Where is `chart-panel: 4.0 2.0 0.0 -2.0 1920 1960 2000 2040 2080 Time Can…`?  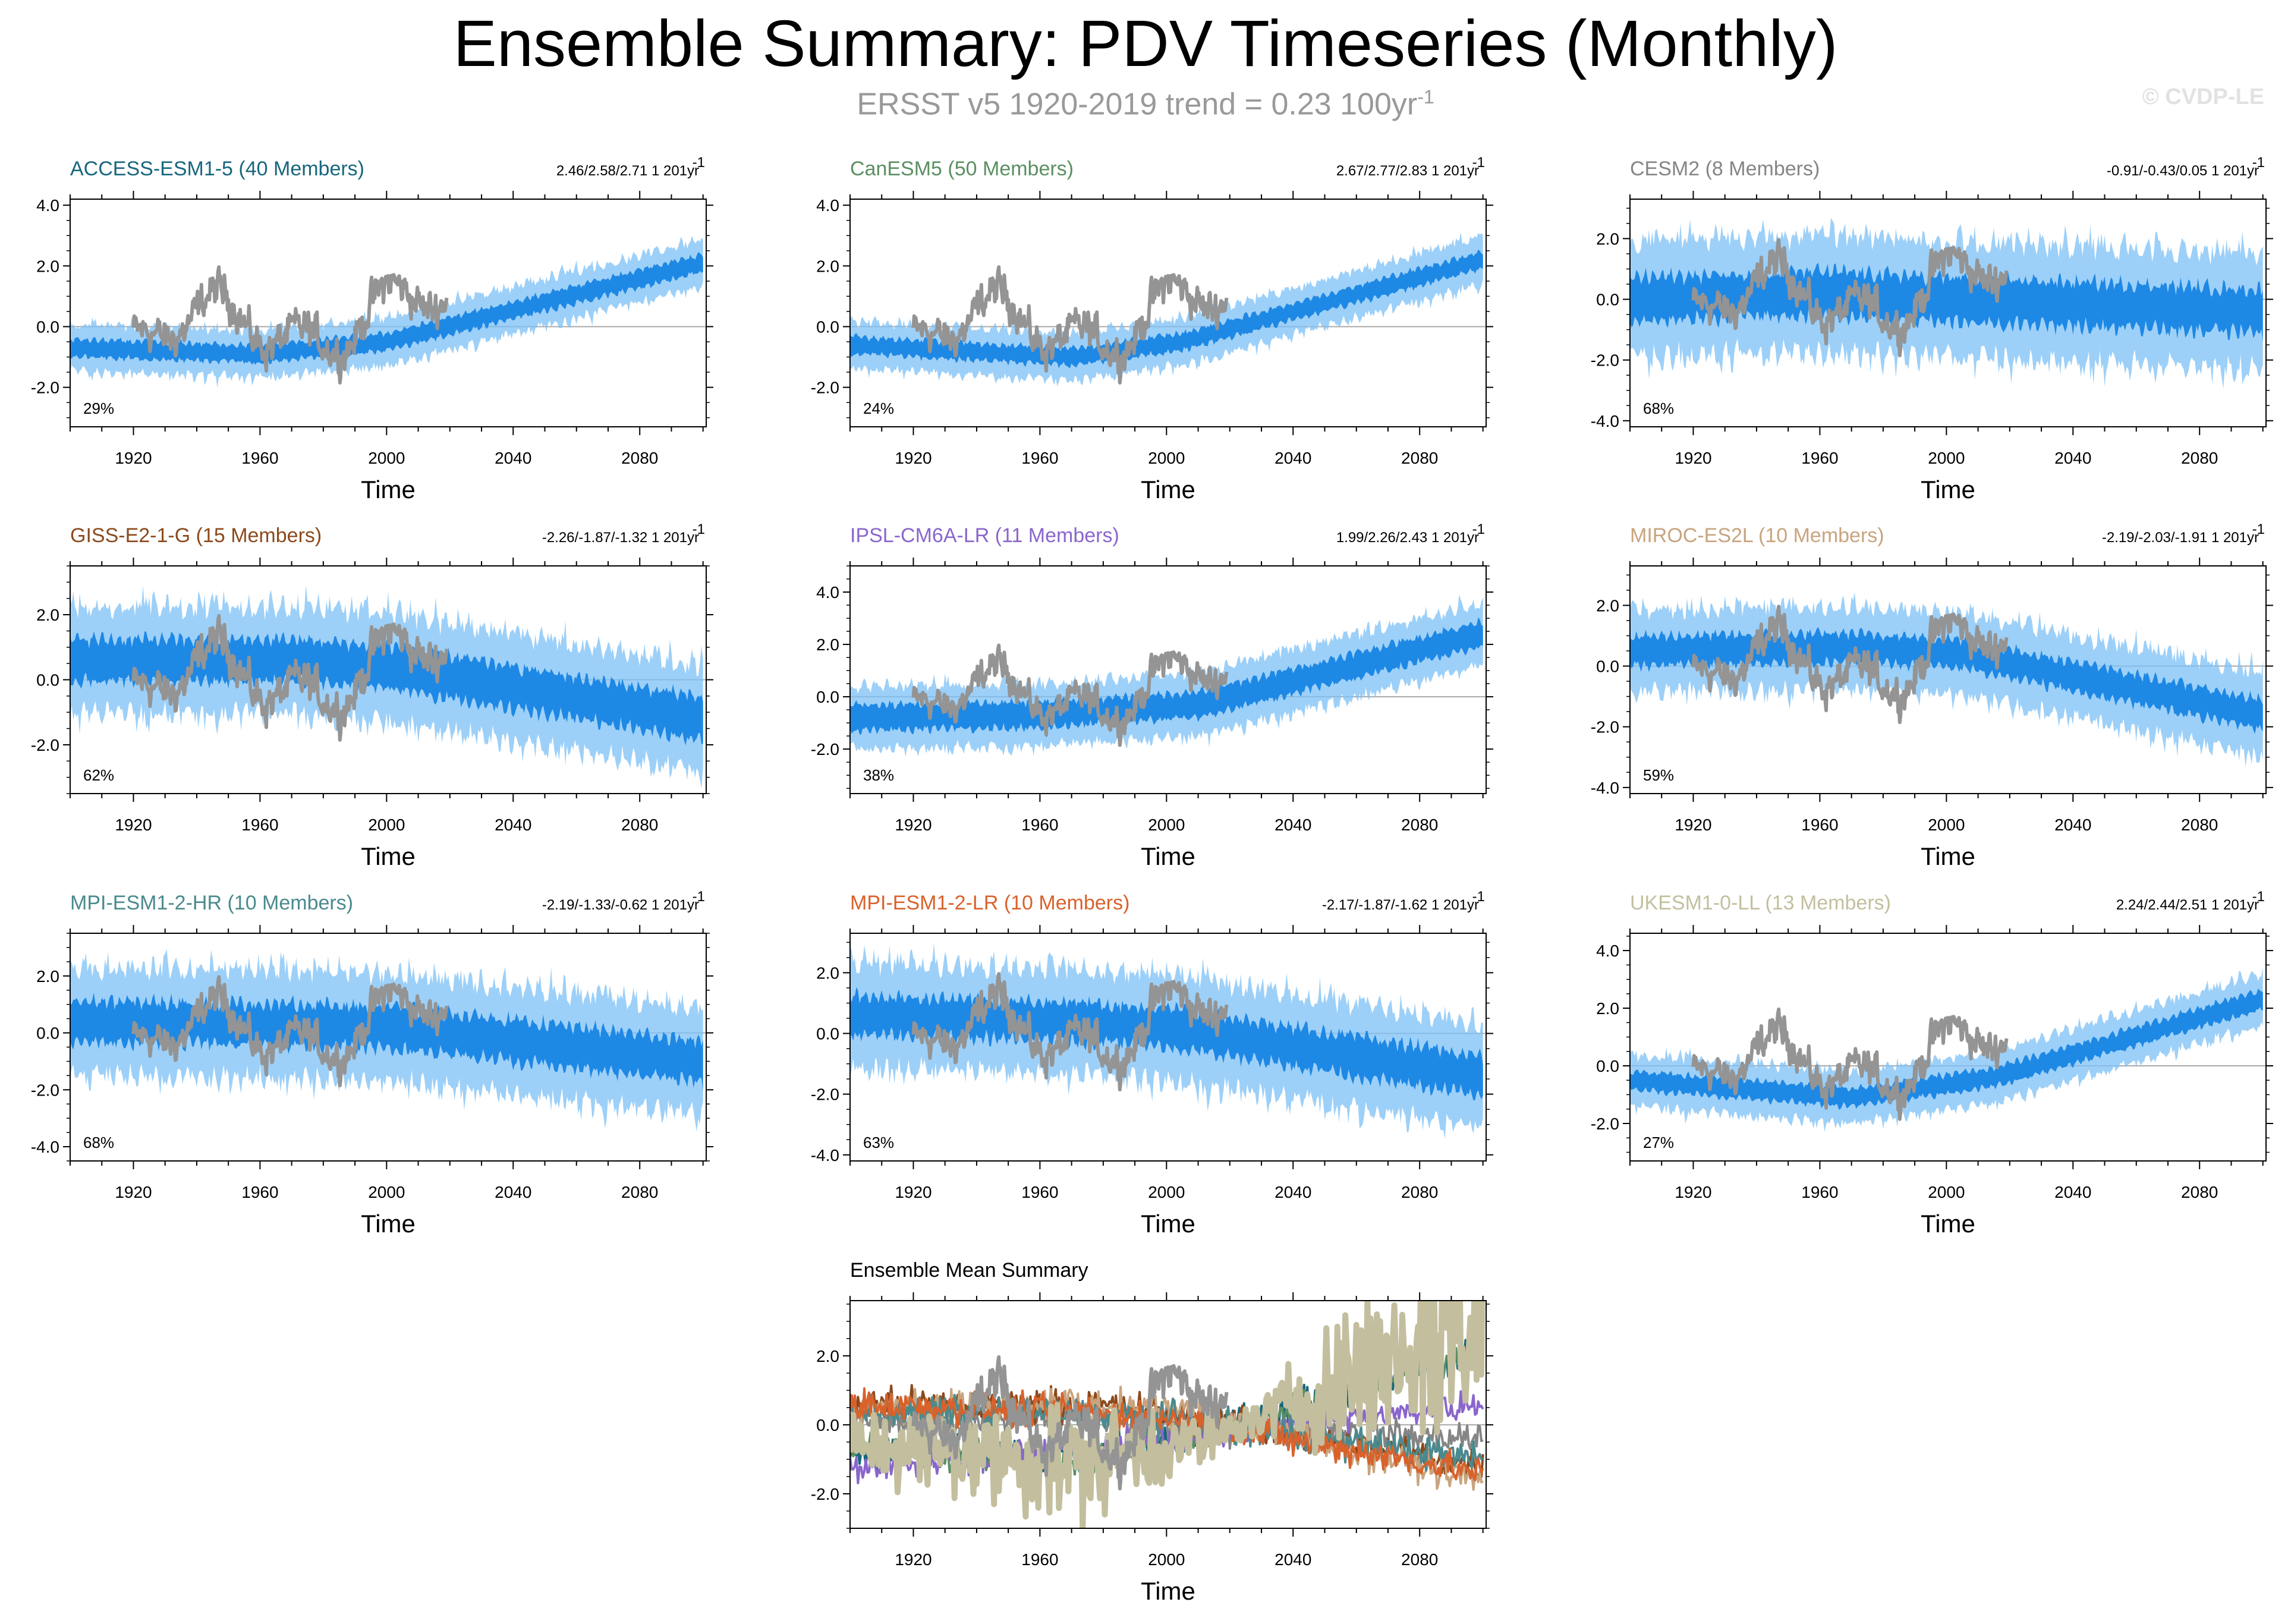 chart-panel: 4.0 2.0 0.0 -2.0 1920 1960 2000 2040 2080 Time Can… is located at coordinates (1152, 329).